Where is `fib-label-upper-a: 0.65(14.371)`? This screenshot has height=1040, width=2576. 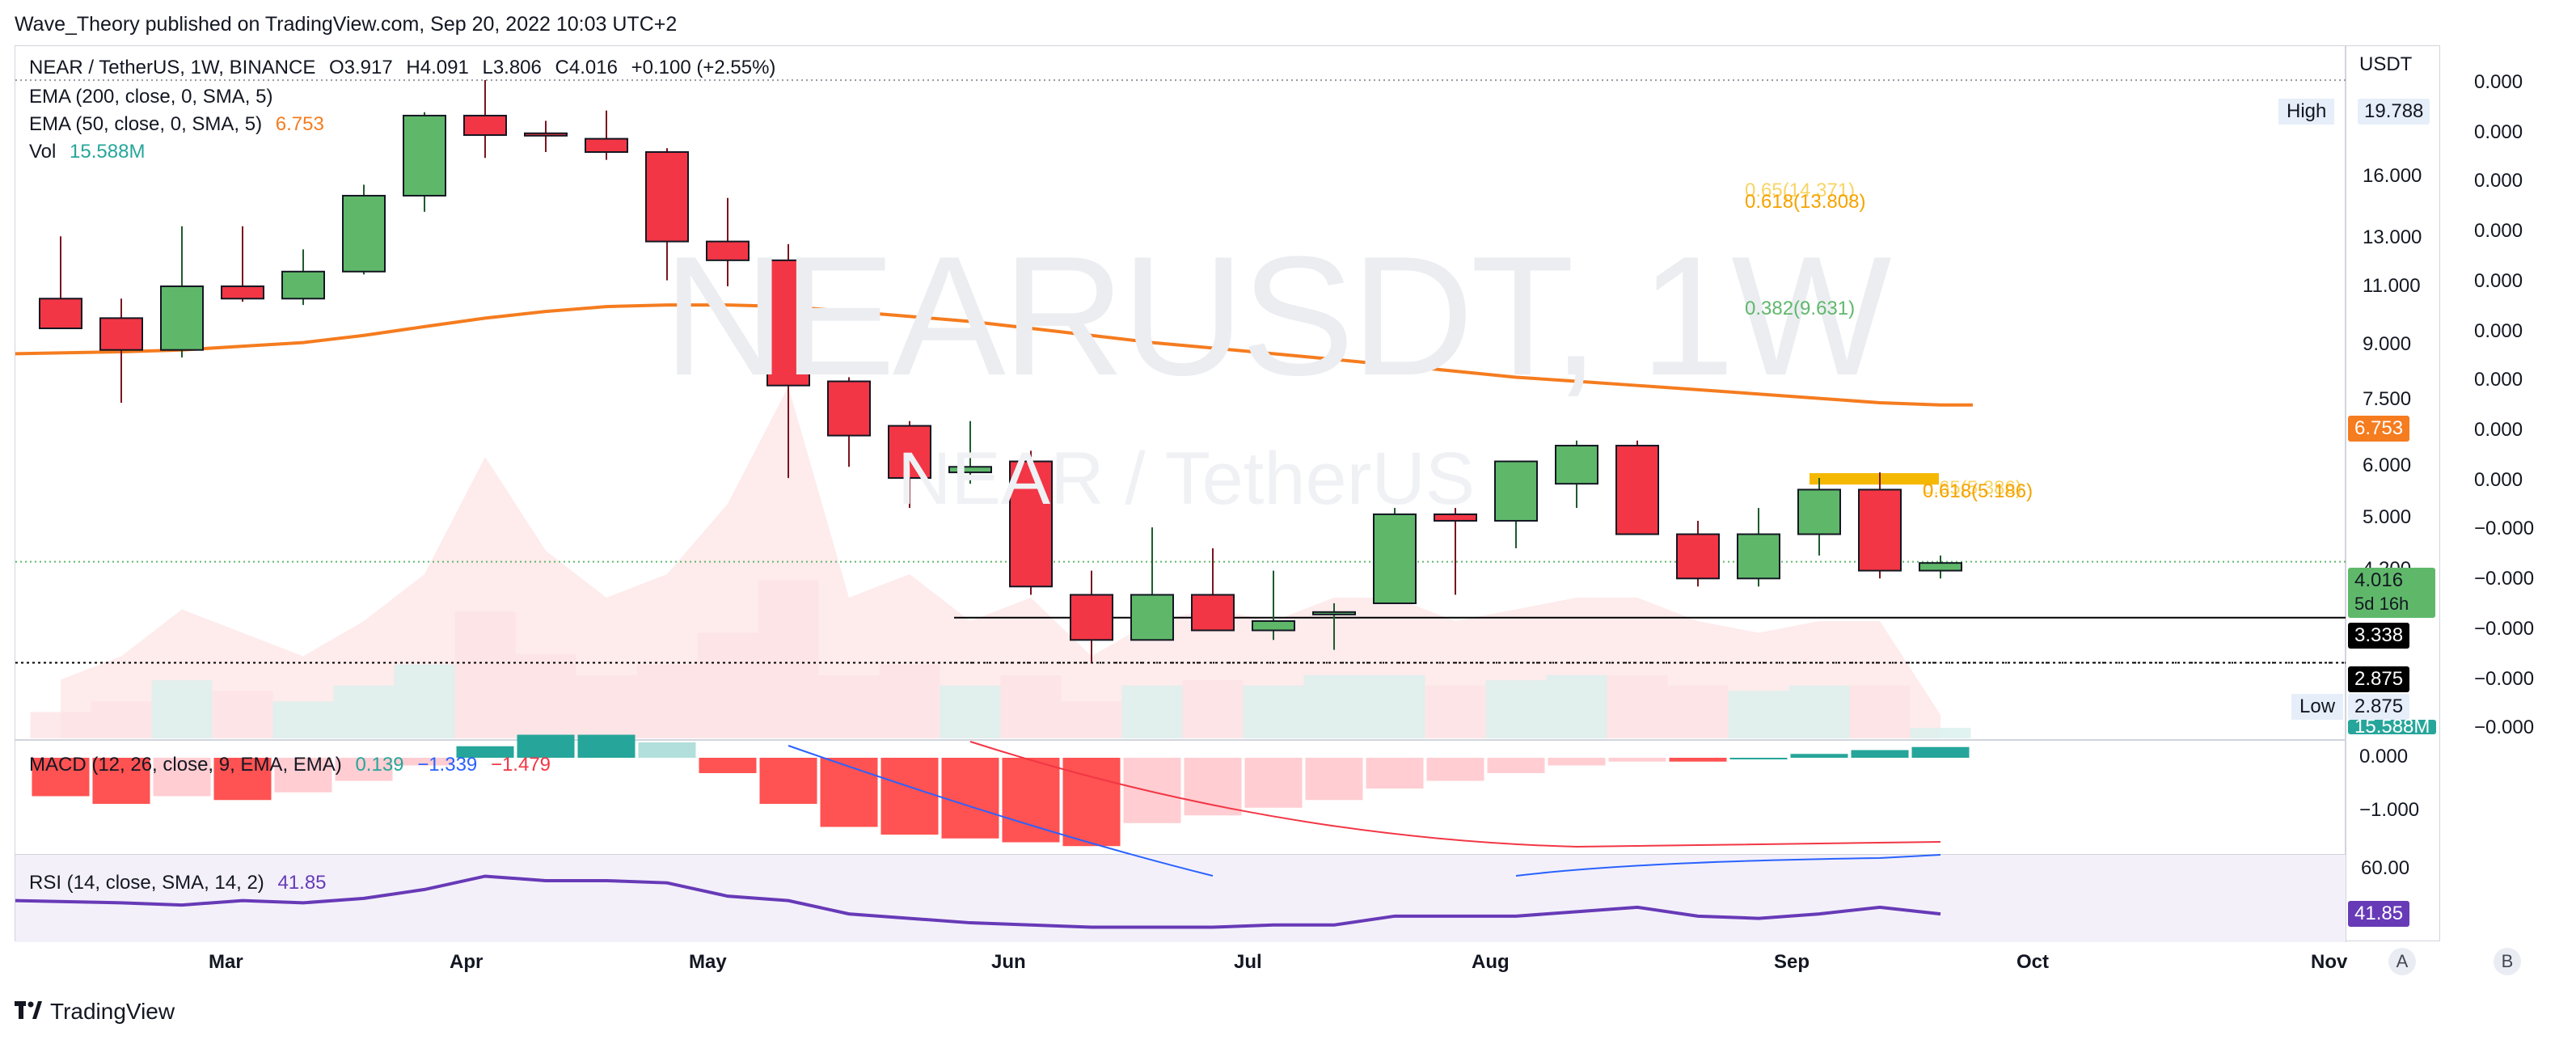 fib-label-upper-a: 0.65(14.371) is located at coordinates (1800, 190).